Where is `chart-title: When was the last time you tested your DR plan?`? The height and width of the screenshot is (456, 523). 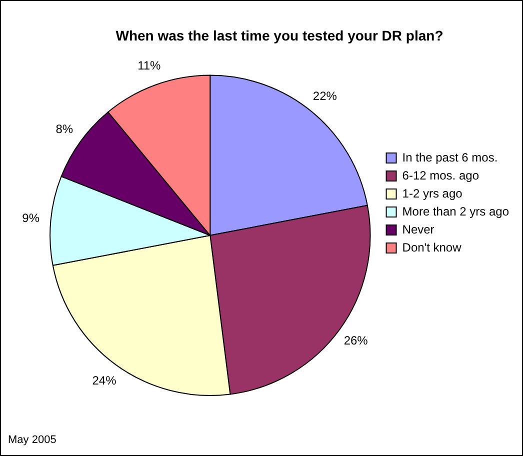 chart-title: When was the last time you tested your DR plan? is located at coordinates (280, 35).